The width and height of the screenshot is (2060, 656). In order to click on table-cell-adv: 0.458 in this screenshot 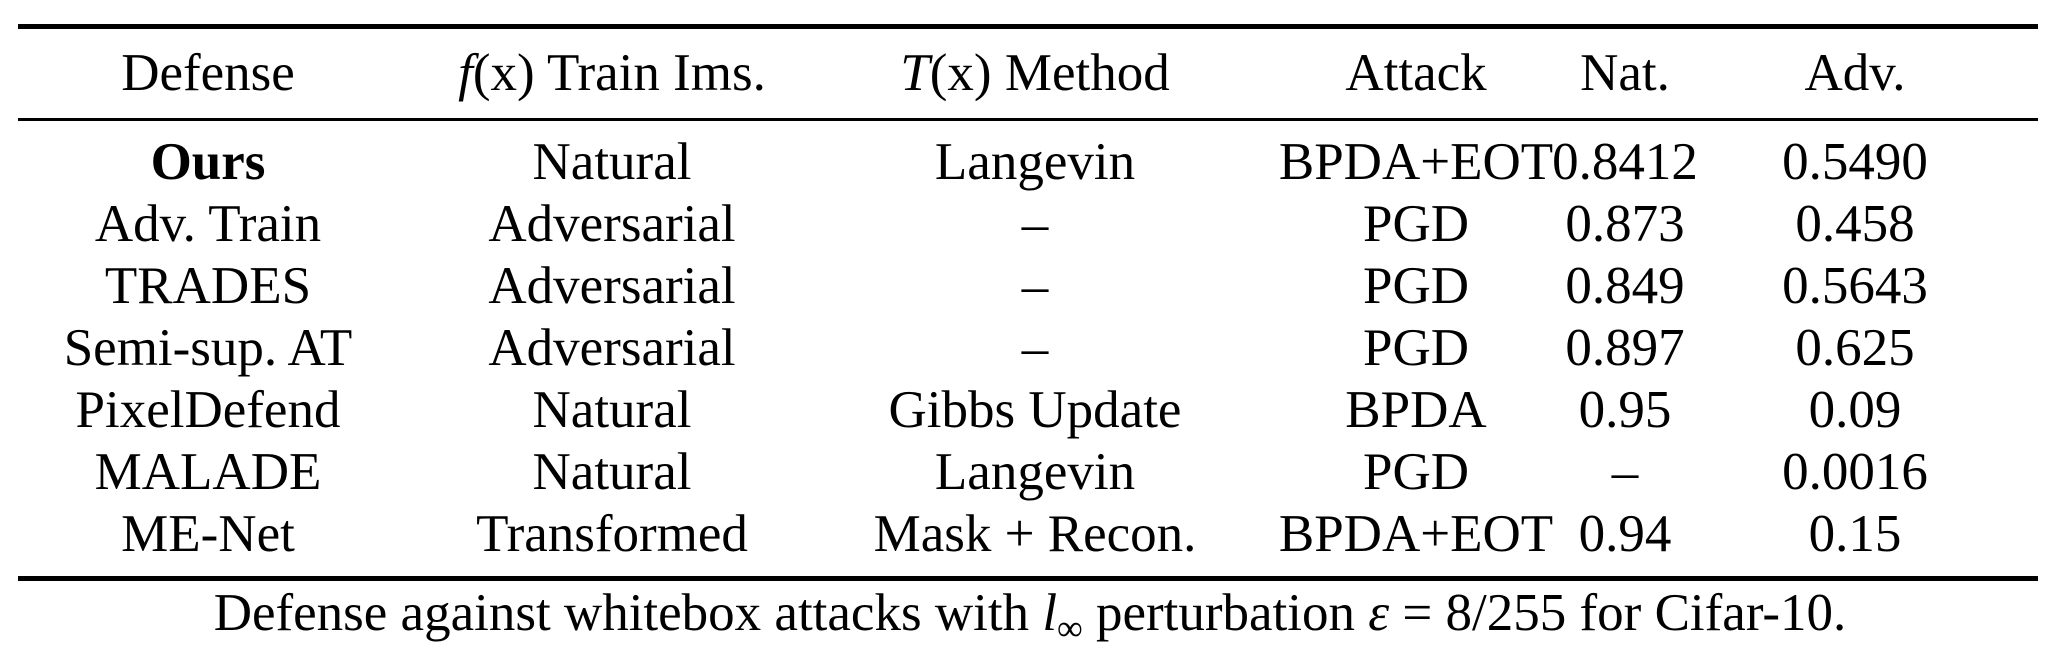, I will do `click(1855, 224)`.